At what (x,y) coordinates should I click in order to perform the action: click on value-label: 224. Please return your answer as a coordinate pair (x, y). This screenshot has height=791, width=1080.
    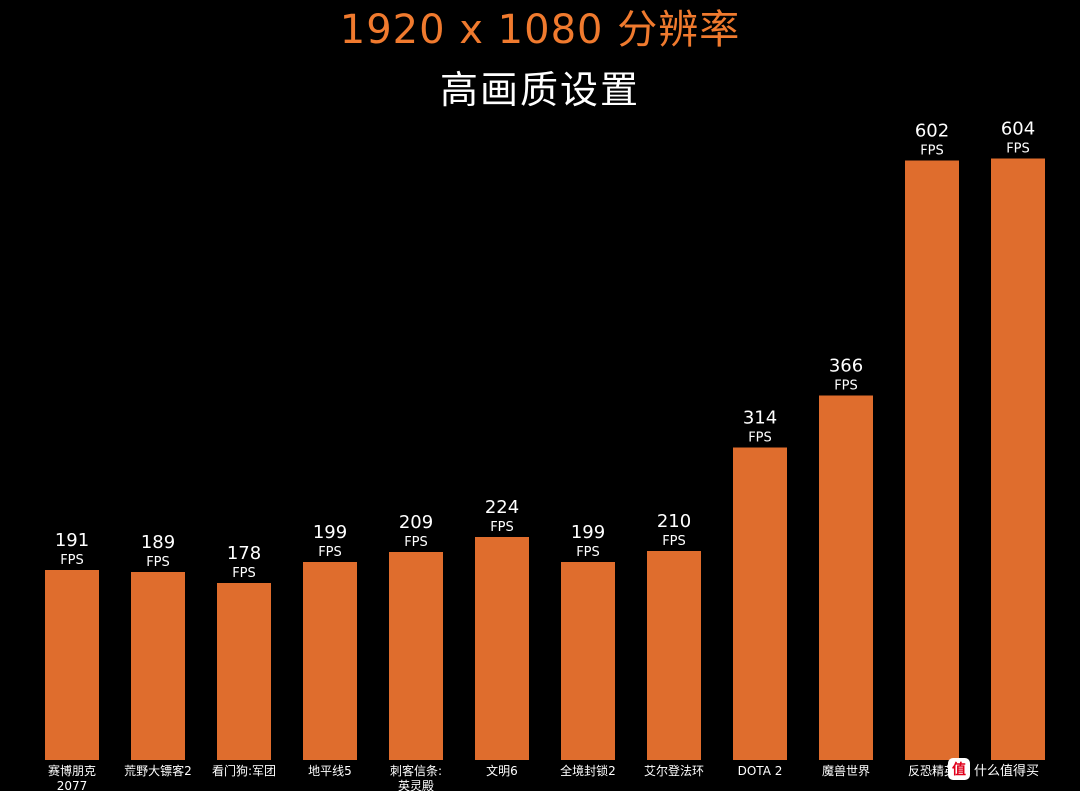
    Looking at the image, I should click on (502, 507).